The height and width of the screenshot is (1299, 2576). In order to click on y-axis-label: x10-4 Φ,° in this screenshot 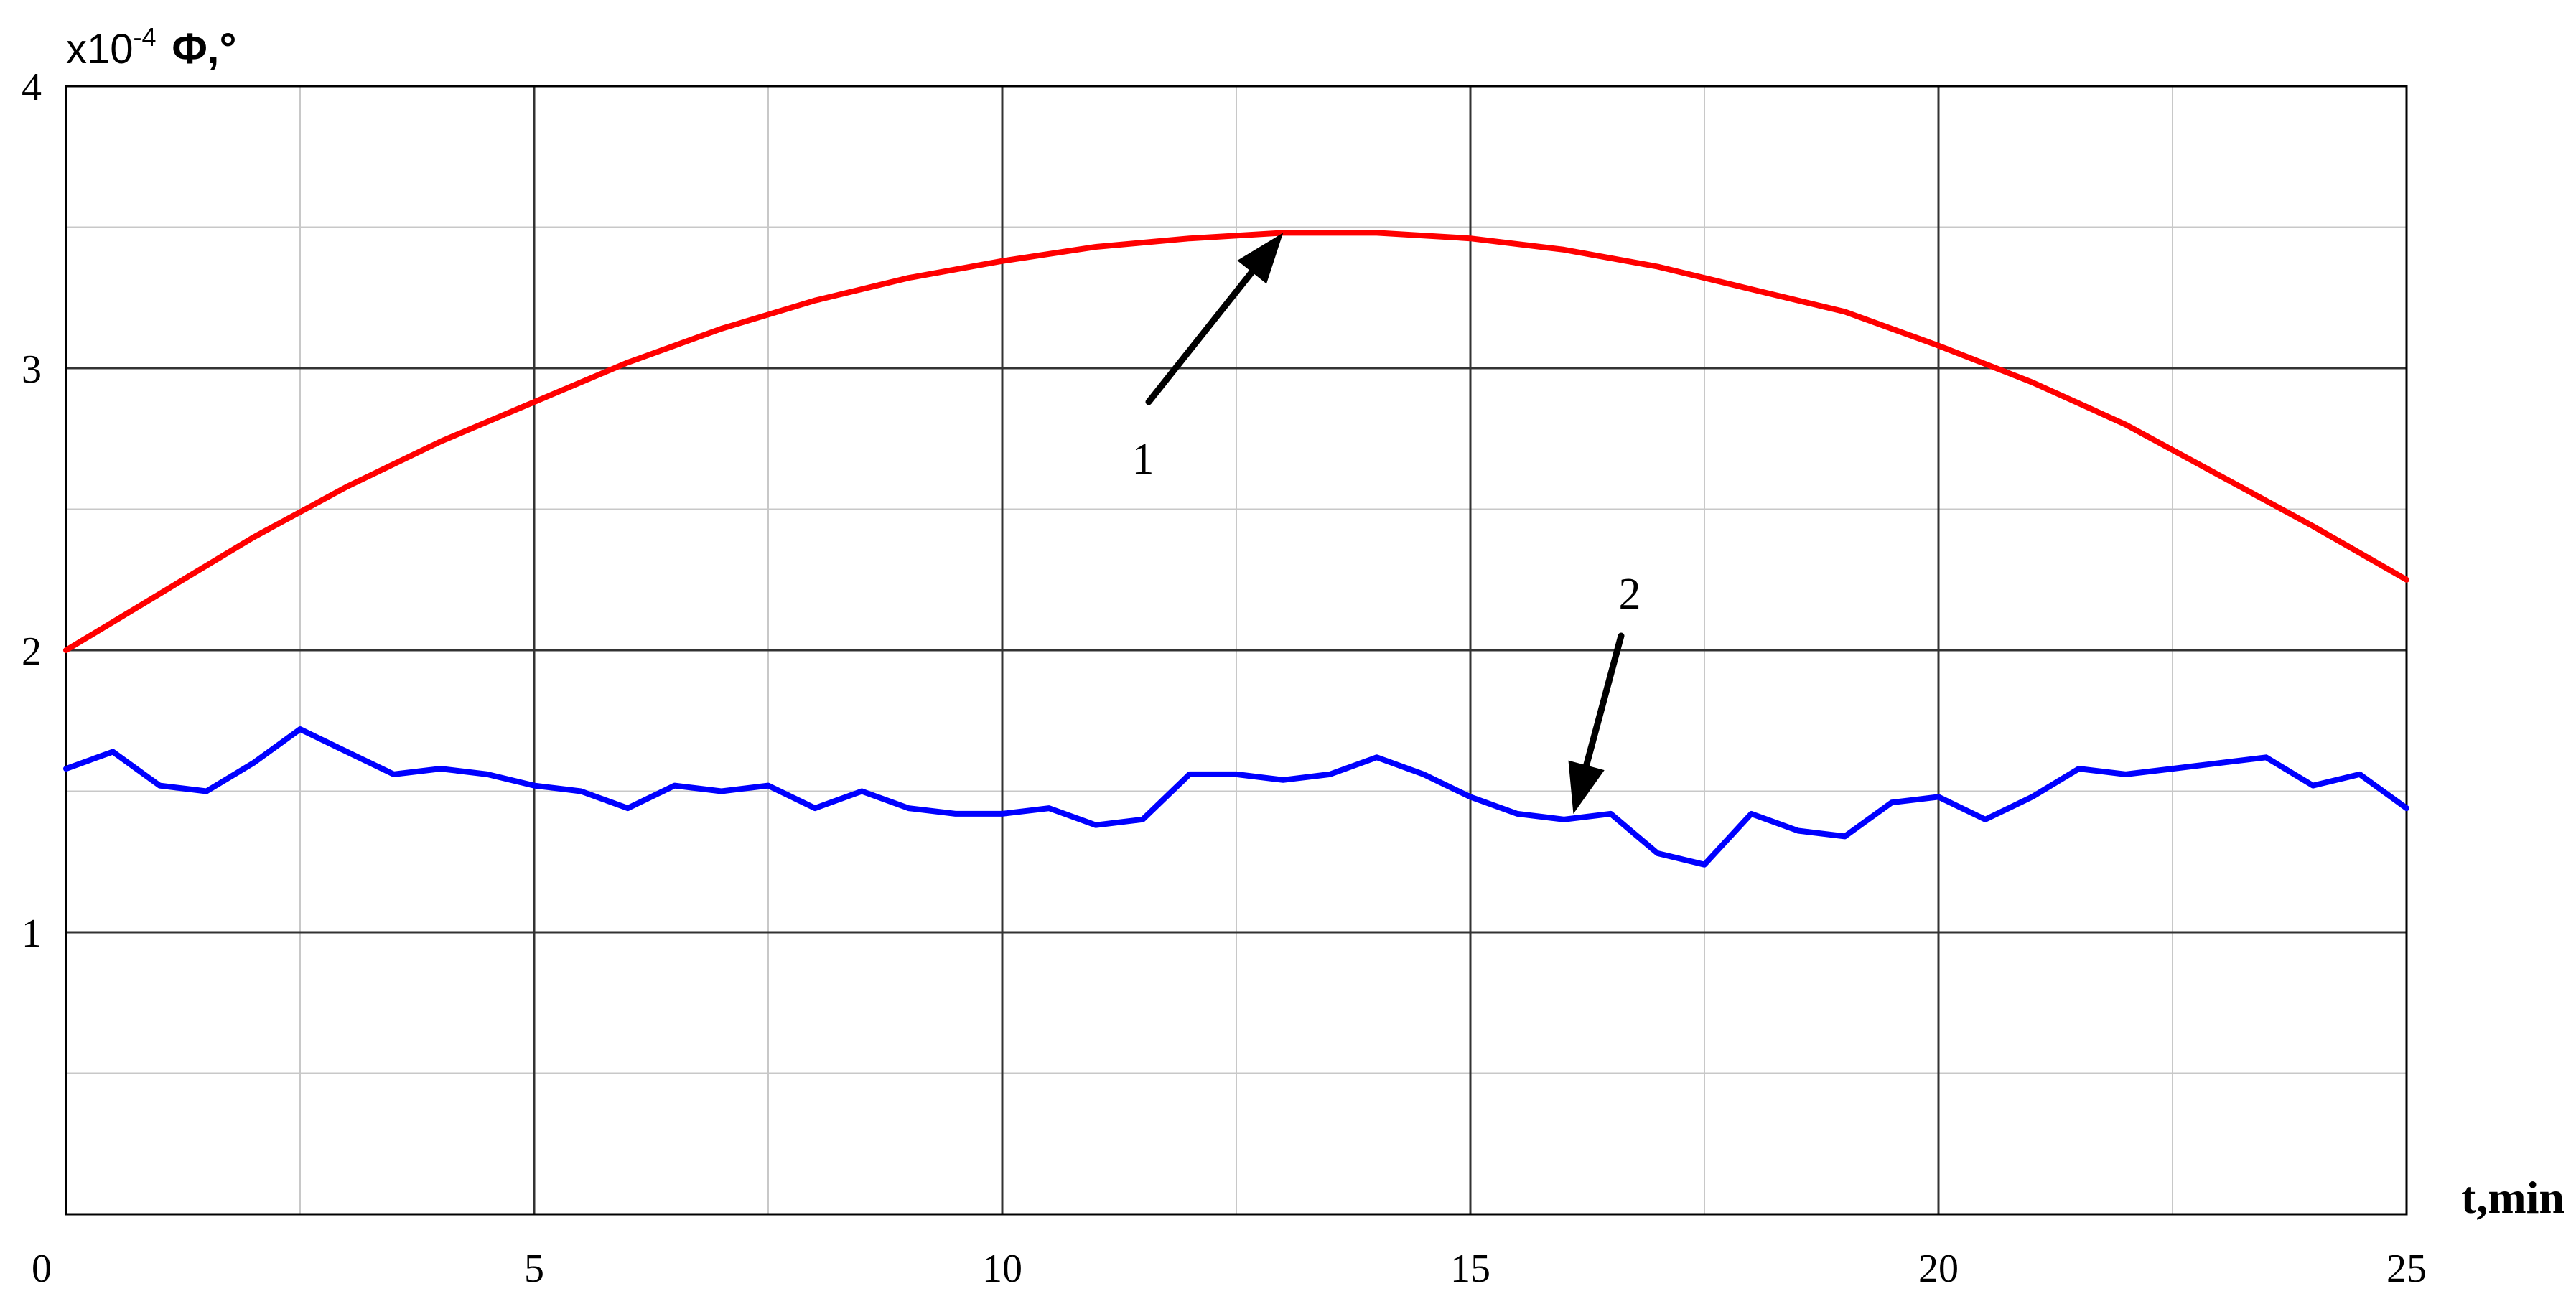, I will do `click(151, 47)`.